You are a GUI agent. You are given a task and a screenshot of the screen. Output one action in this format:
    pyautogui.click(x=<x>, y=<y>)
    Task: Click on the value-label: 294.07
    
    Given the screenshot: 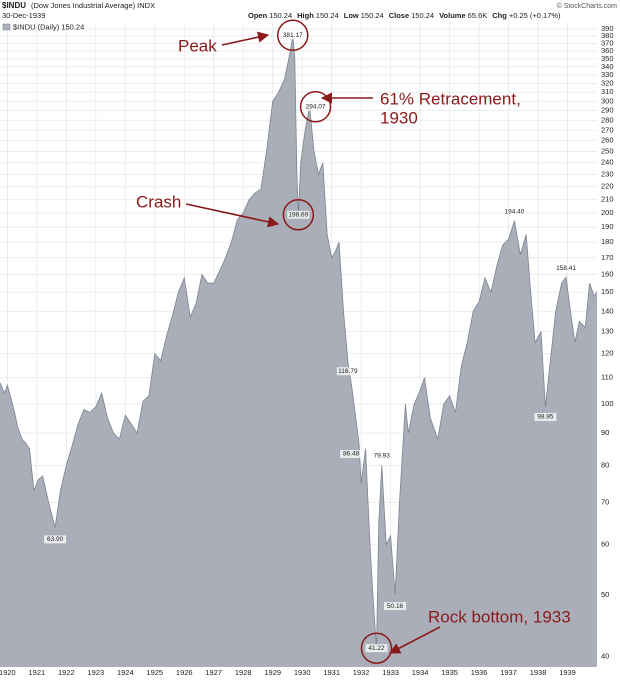 What is the action you would take?
    pyautogui.click(x=316, y=106)
    